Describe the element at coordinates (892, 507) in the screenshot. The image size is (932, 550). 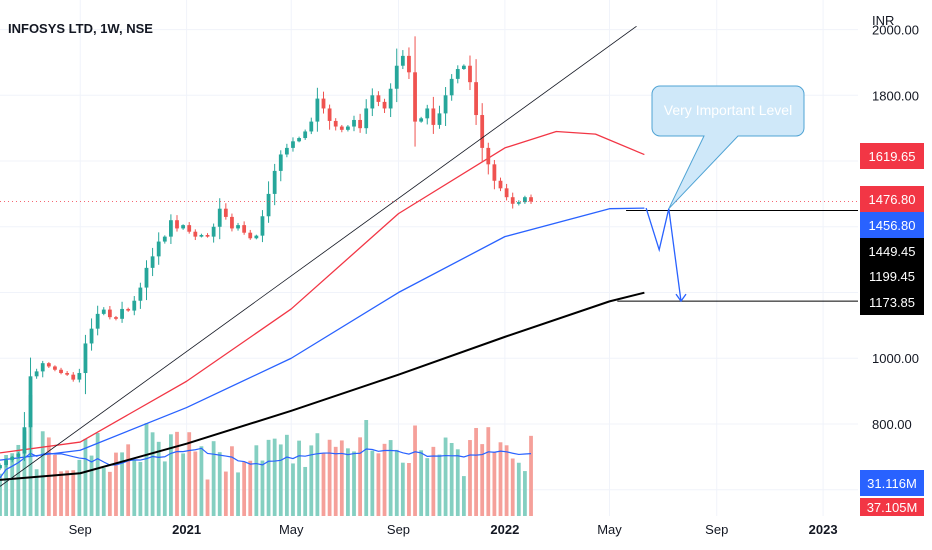
I see `volume-tag-partial` at that location.